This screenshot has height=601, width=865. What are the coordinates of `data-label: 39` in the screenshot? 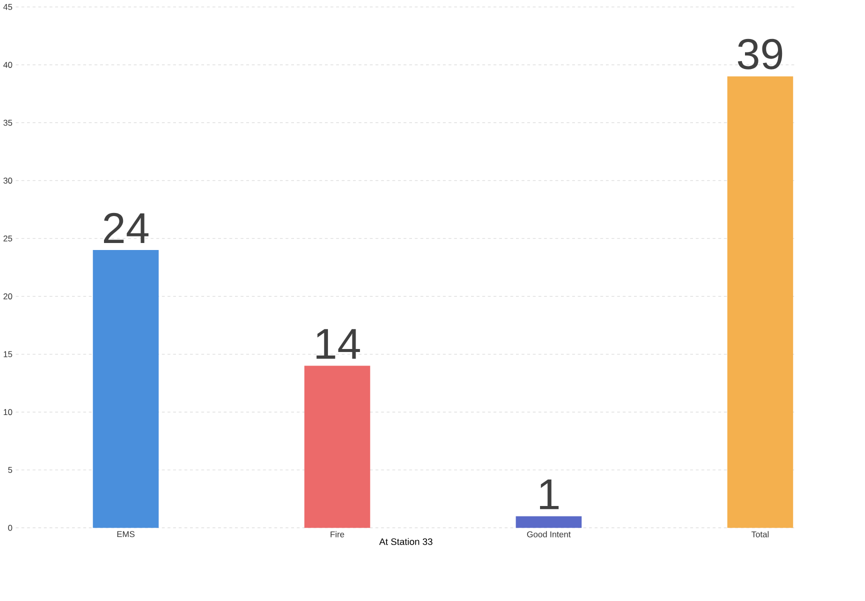 It's located at (760, 54).